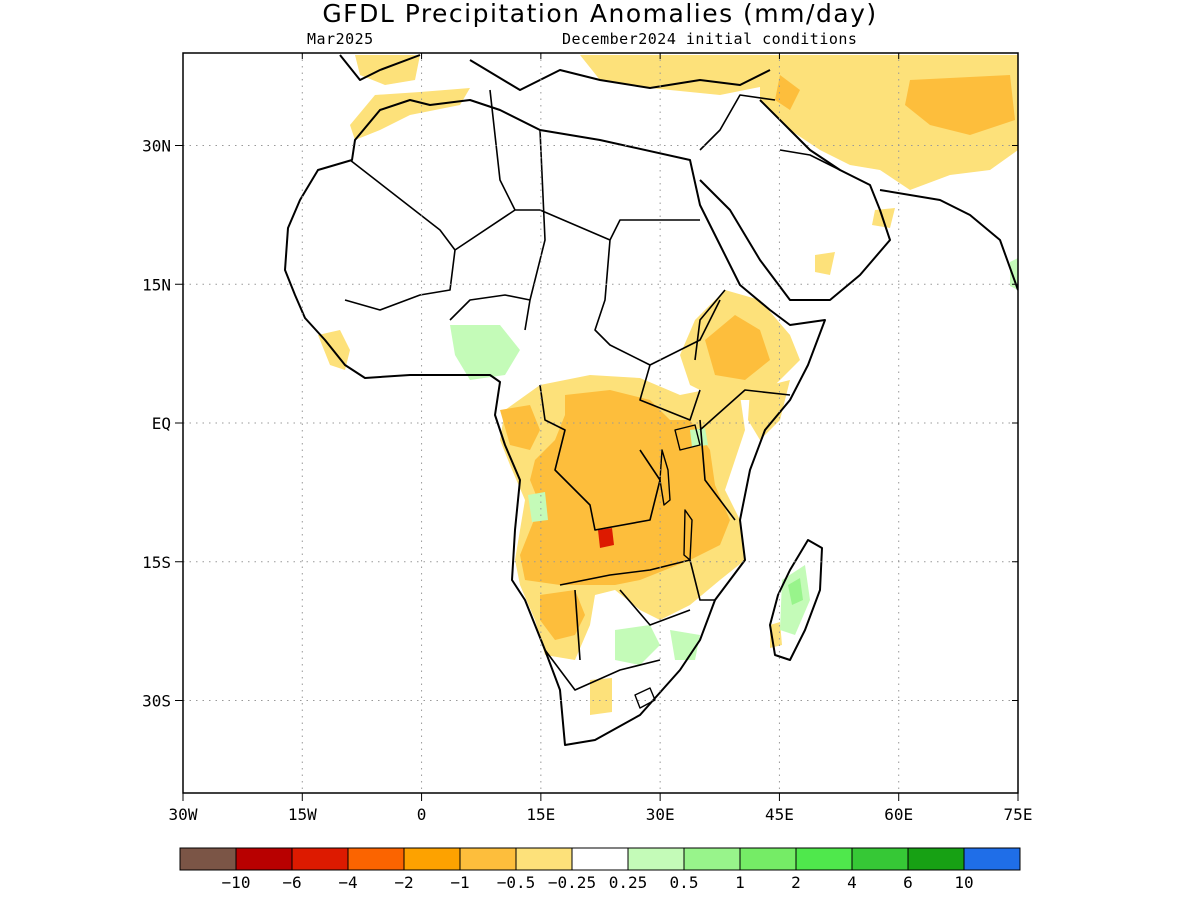  What do you see at coordinates (687, 437) in the screenshot?
I see `lake-victoria` at bounding box center [687, 437].